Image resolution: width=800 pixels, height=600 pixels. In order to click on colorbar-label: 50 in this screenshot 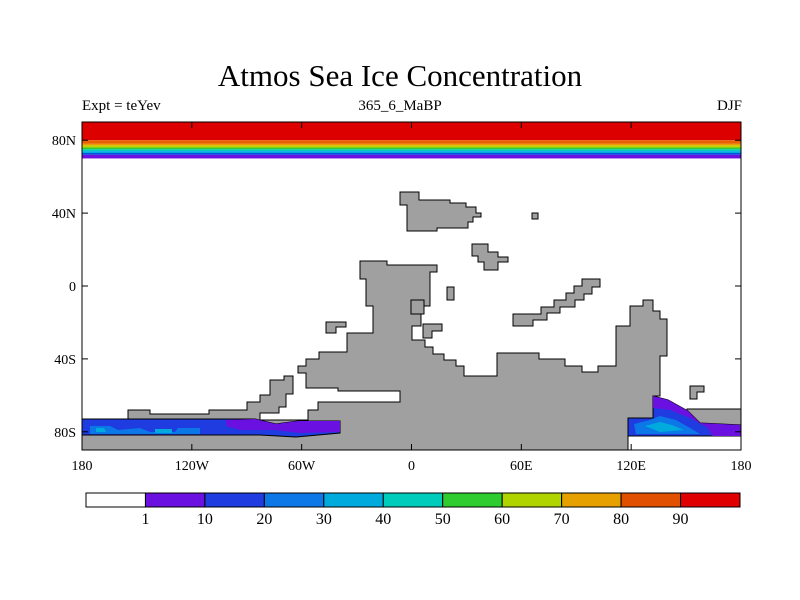, I will do `click(443, 519)`.